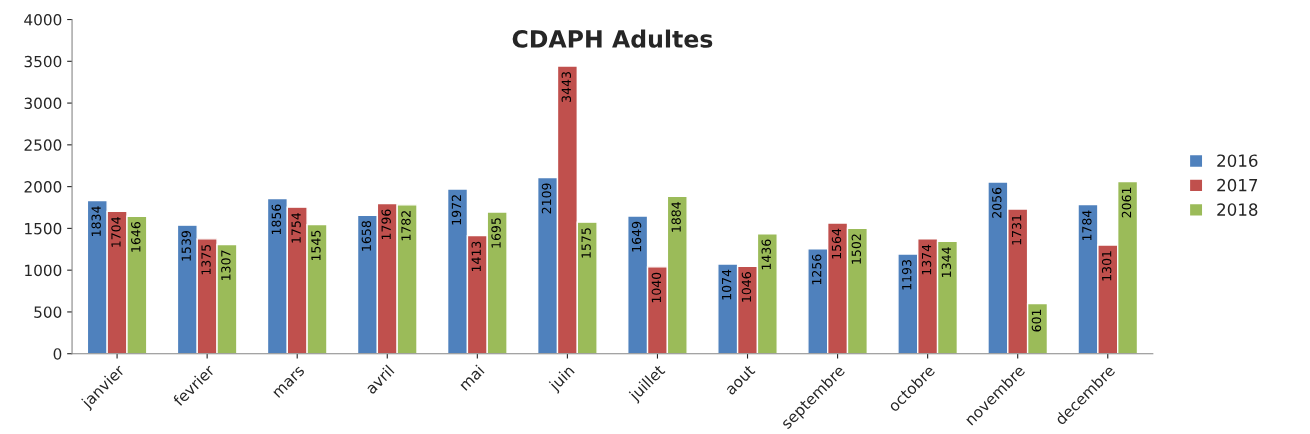 The height and width of the screenshot is (434, 1310). What do you see at coordinates (1087, 225) in the screenshot?
I see `data-label: 1784` at bounding box center [1087, 225].